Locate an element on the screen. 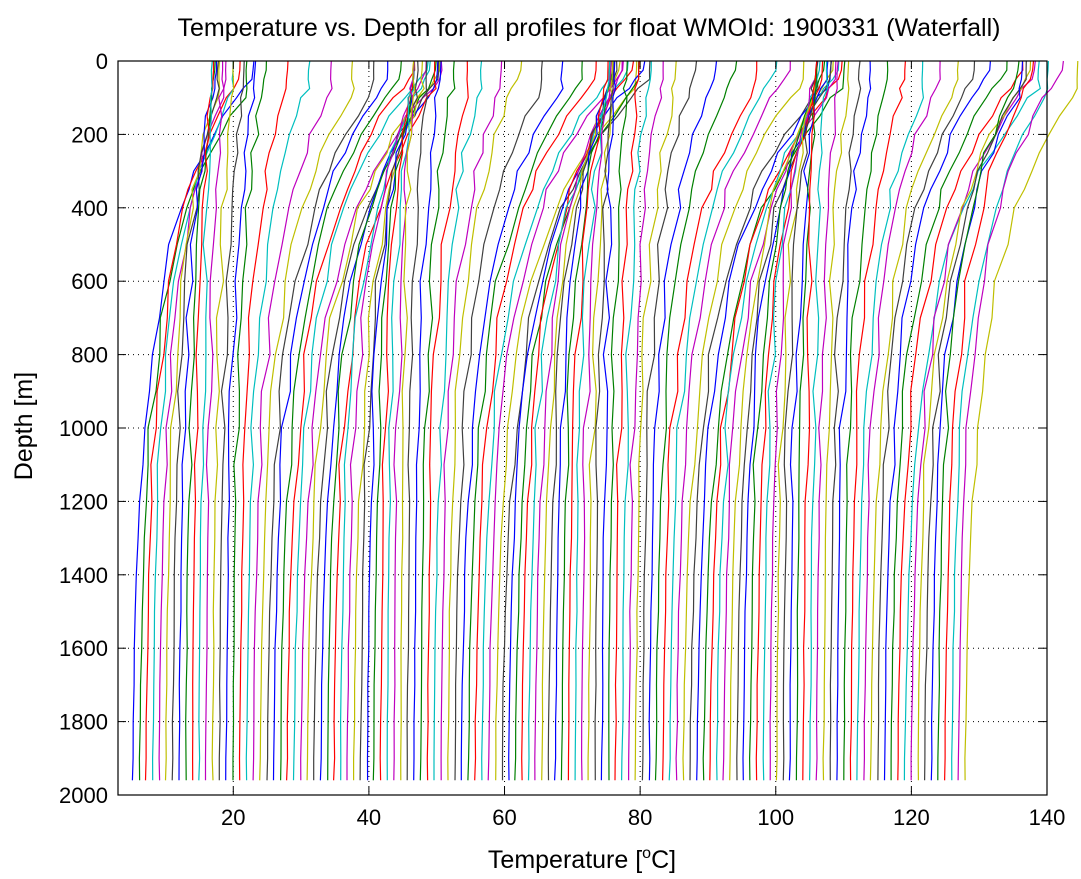 The image size is (1081, 879). x-tick-label: 20 is located at coordinates (233, 817).